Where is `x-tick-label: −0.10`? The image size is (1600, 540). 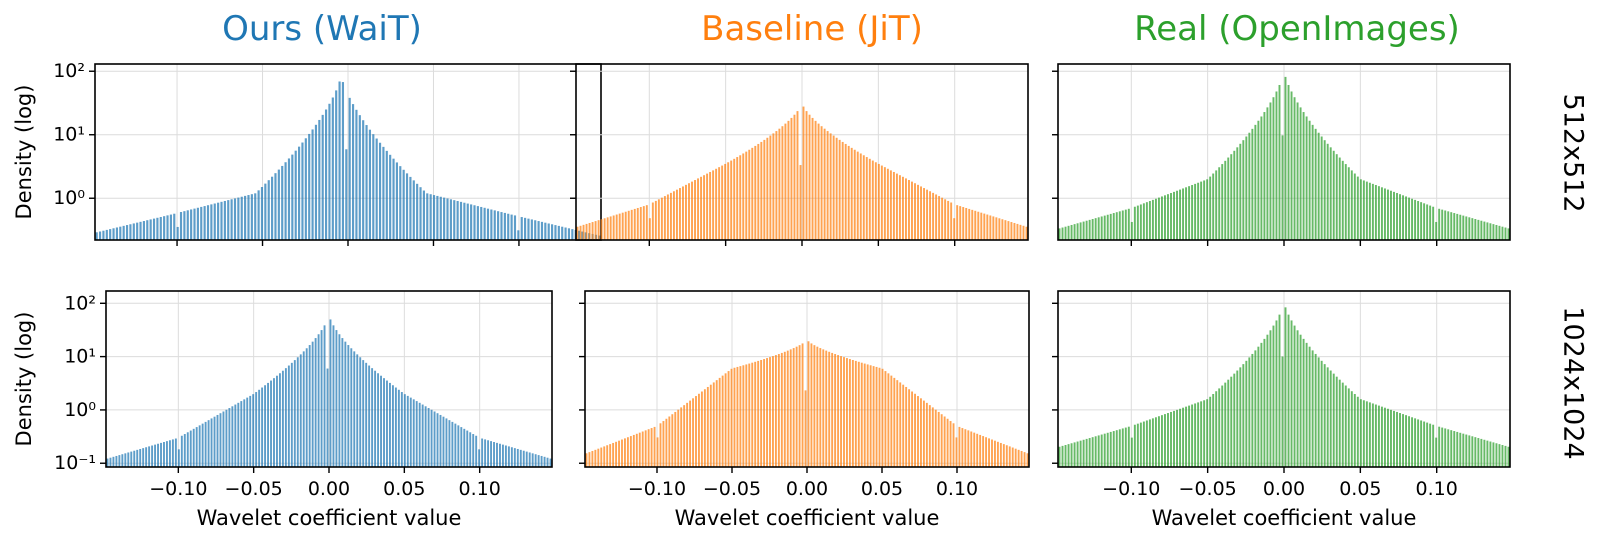
x-tick-label: −0.10 is located at coordinates (657, 489).